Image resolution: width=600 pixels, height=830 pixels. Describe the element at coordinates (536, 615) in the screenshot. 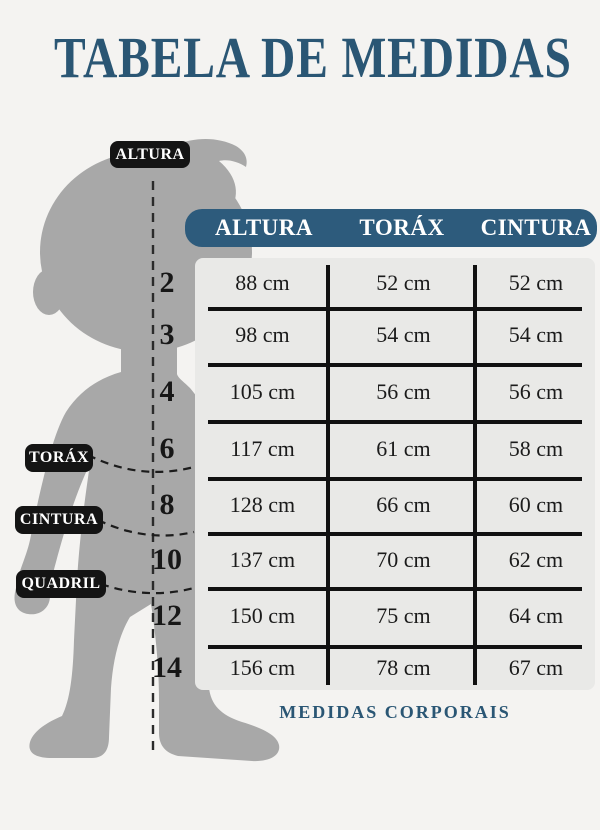

I see `cell-cintura: 64 cm` at that location.